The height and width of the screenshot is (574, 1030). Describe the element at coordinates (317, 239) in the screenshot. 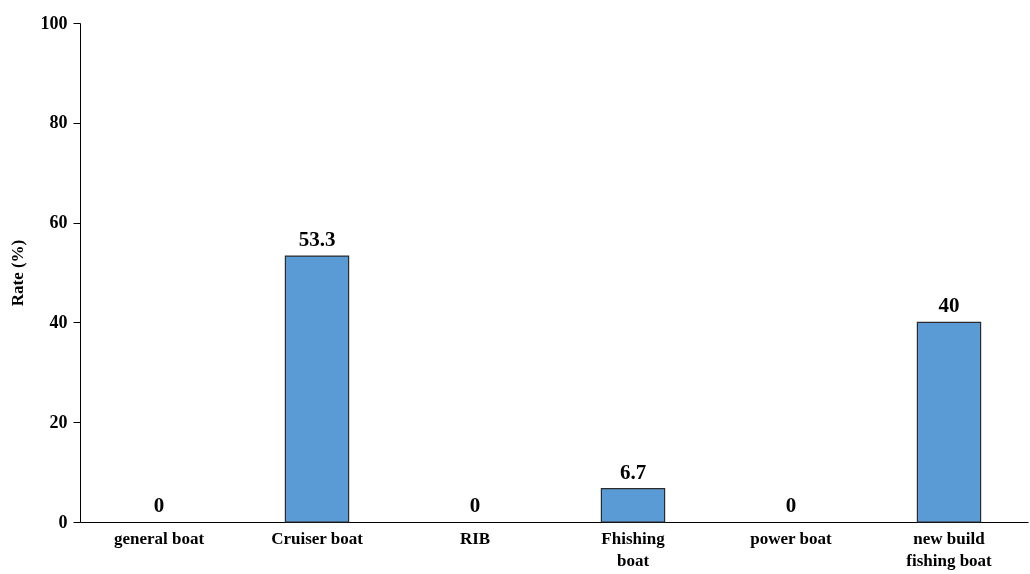

I see `data-label: 53.3` at that location.